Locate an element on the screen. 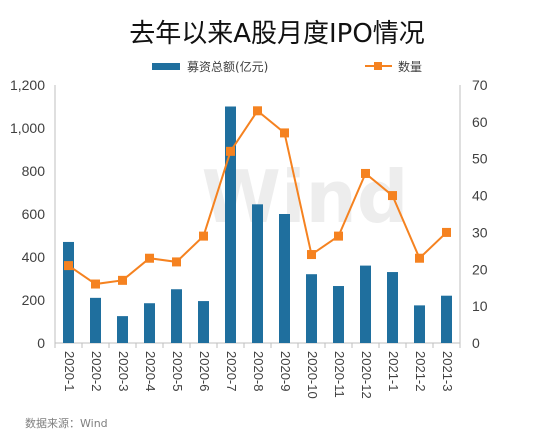 The image size is (554, 440). y-right-tick-label: 60 is located at coordinates (480, 122).